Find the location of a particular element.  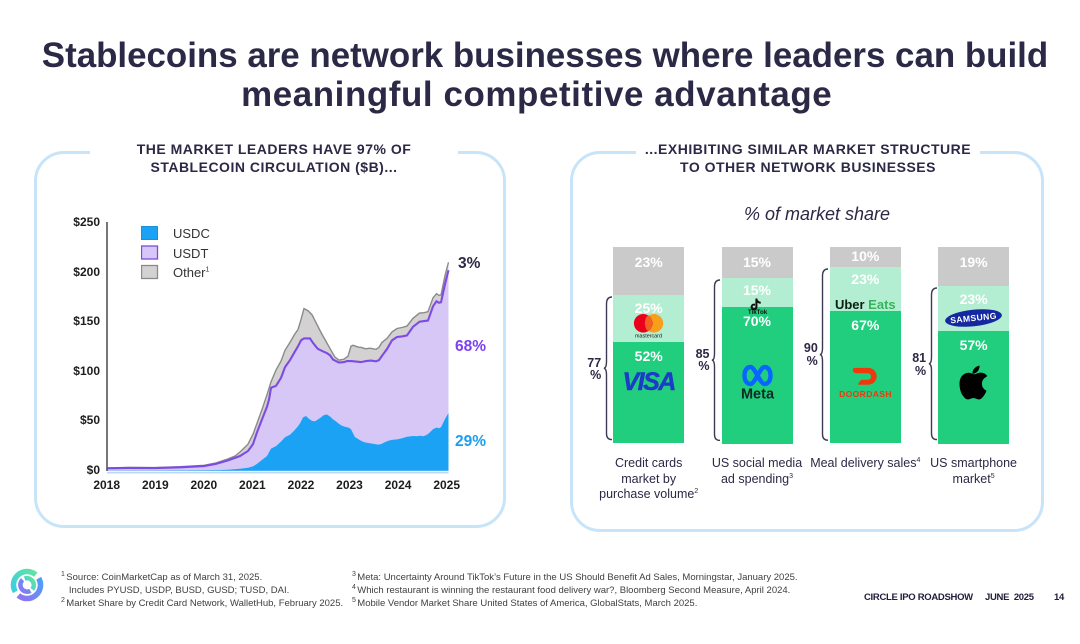

svg-text: SAMSUNG is located at coordinates (974, 317).